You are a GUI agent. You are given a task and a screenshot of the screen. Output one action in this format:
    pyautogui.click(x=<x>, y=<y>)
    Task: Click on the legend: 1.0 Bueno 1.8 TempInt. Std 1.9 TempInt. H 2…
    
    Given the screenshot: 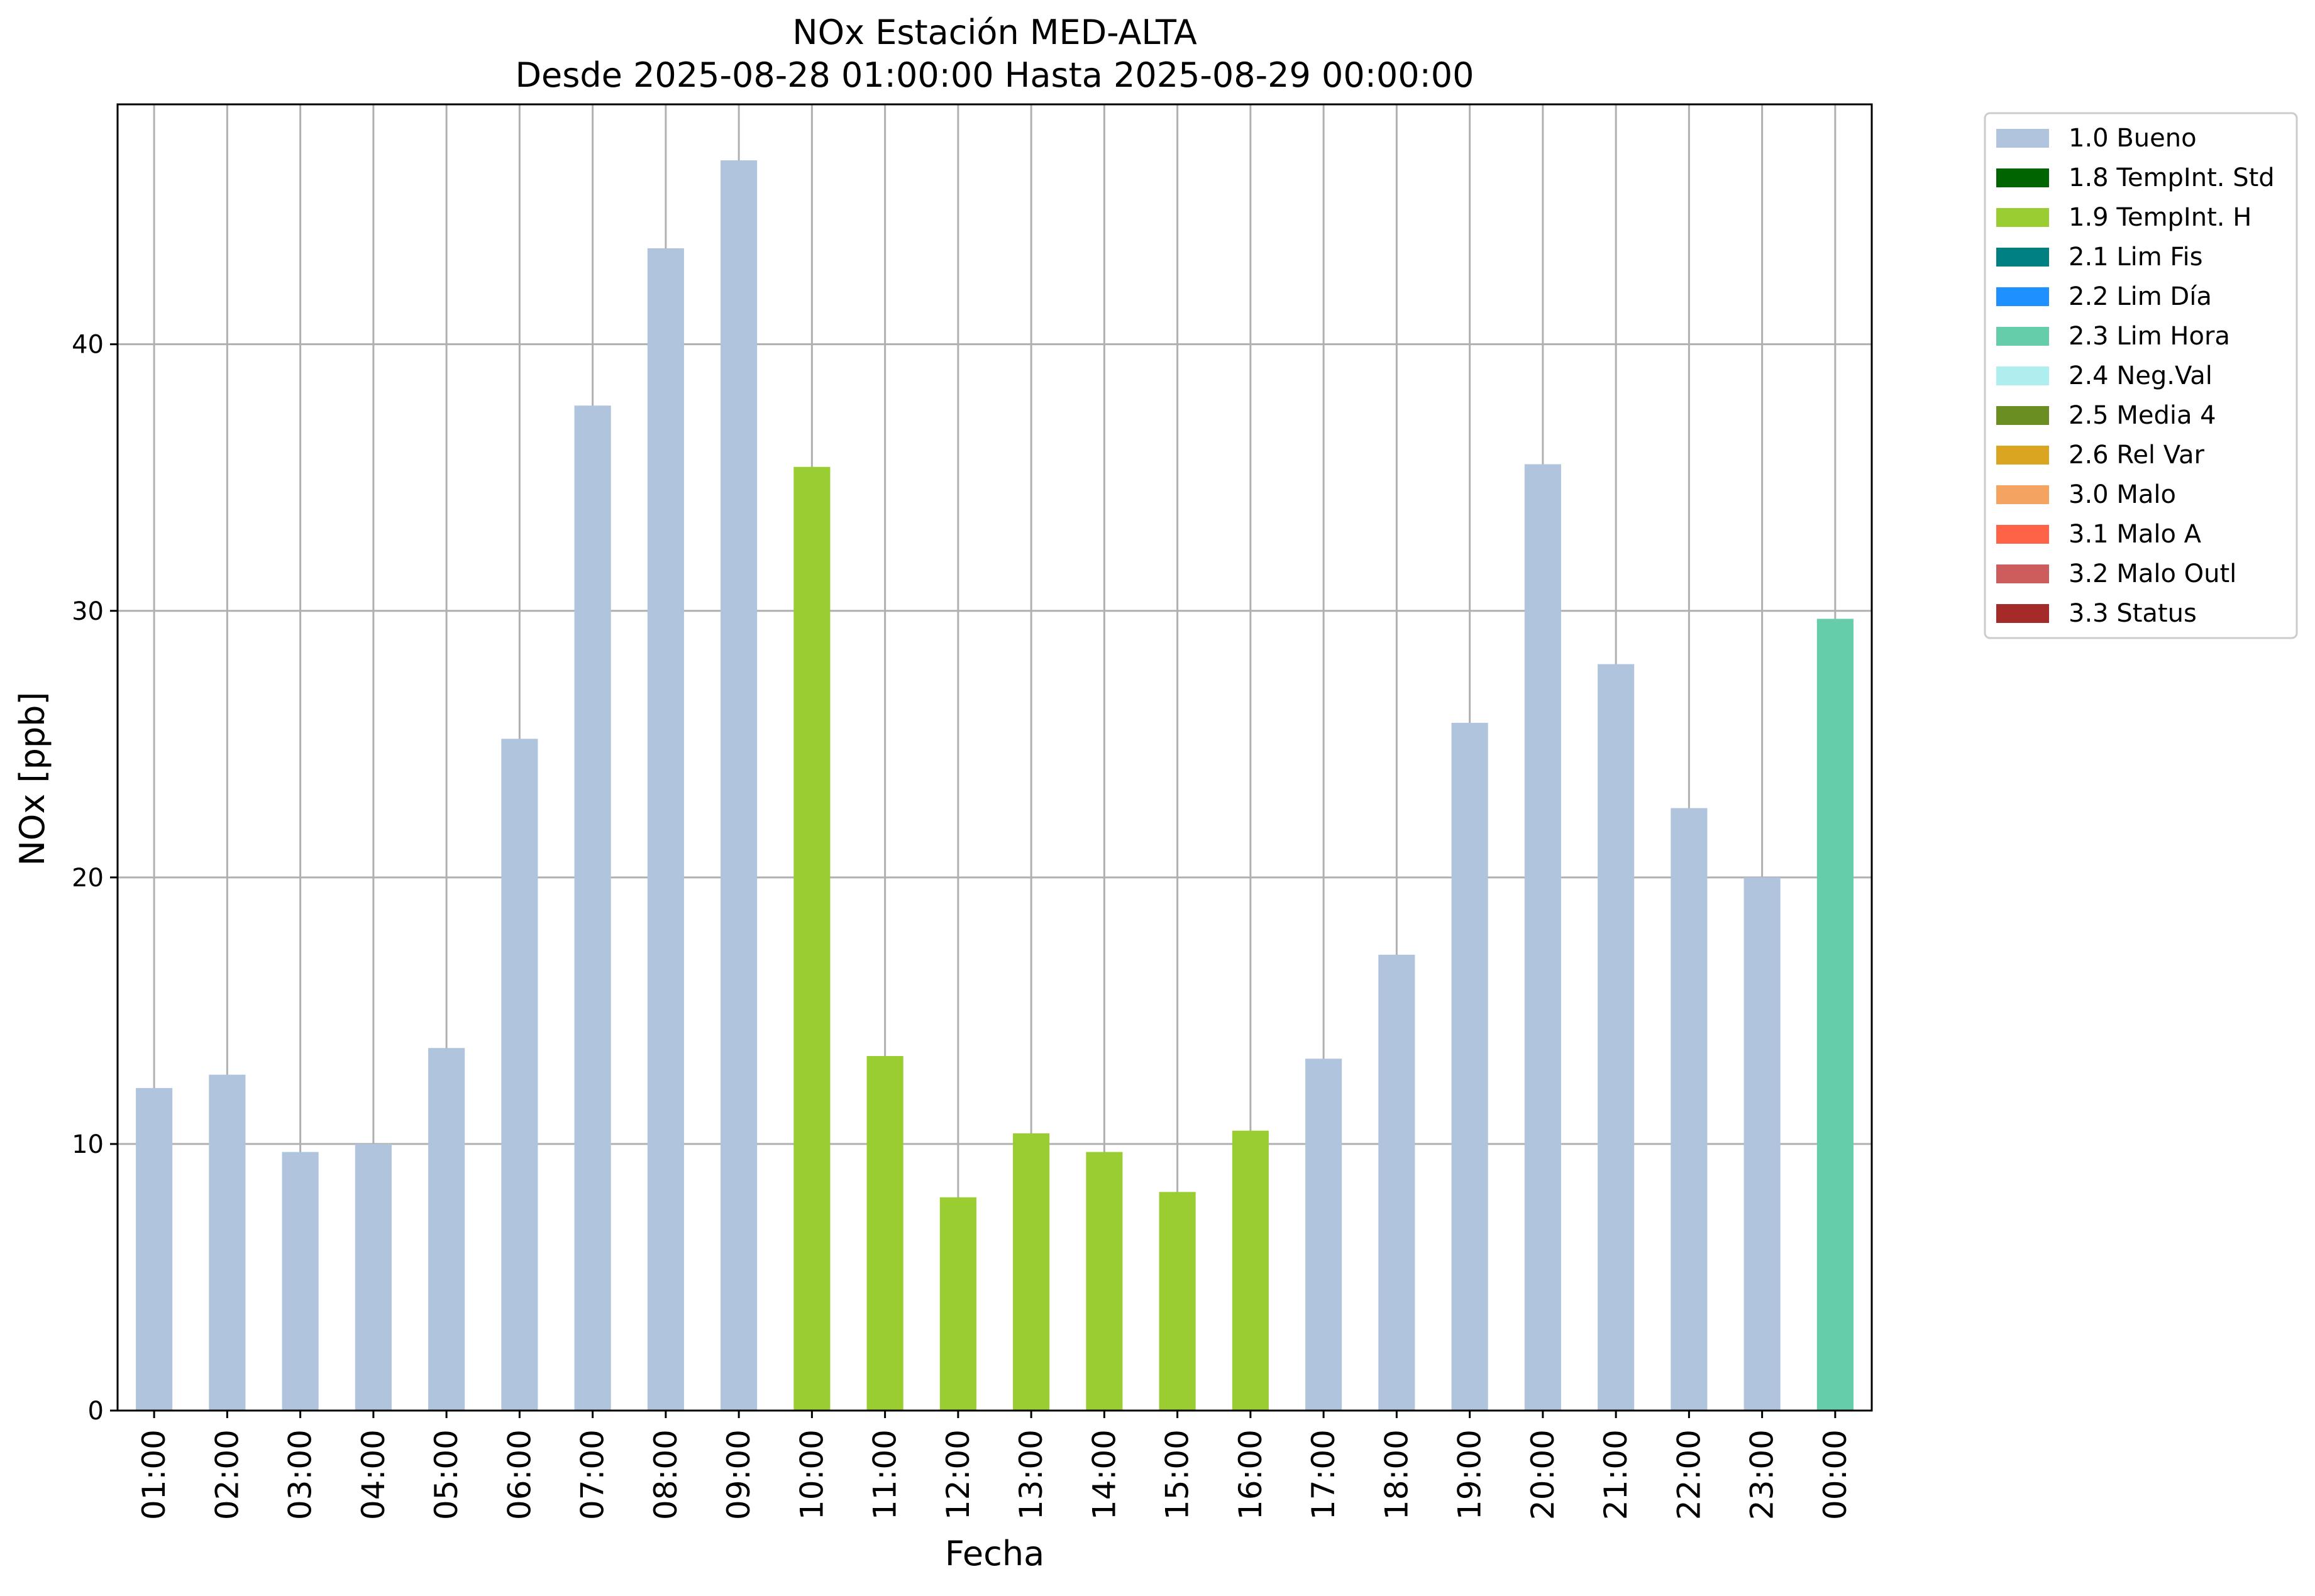 What is the action you would take?
    pyautogui.click(x=2141, y=375)
    